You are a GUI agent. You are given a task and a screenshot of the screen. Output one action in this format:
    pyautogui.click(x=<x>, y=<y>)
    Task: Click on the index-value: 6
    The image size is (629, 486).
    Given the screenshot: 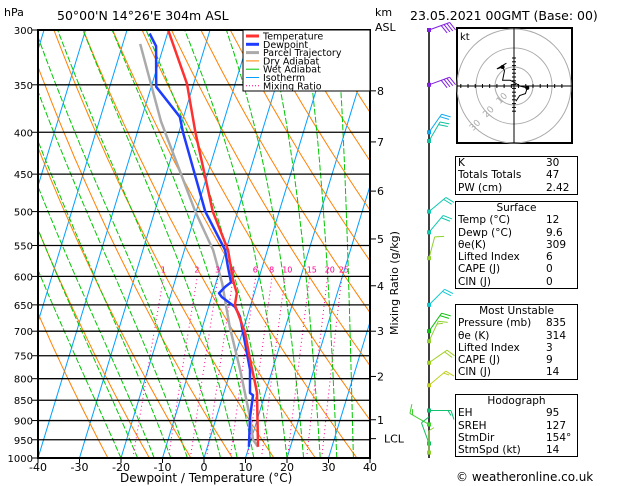 What is the action you would take?
    pyautogui.click(x=549, y=257)
    